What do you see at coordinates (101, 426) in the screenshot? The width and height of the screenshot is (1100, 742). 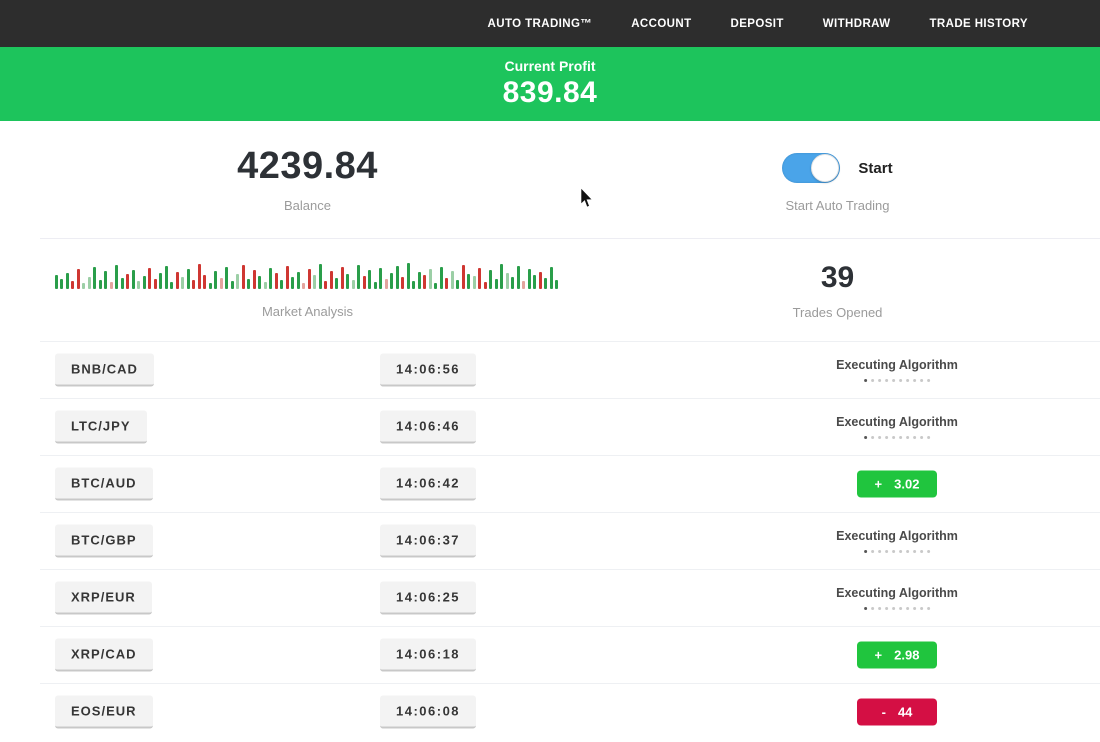 I see `pair-pill: LTC/JPY` at bounding box center [101, 426].